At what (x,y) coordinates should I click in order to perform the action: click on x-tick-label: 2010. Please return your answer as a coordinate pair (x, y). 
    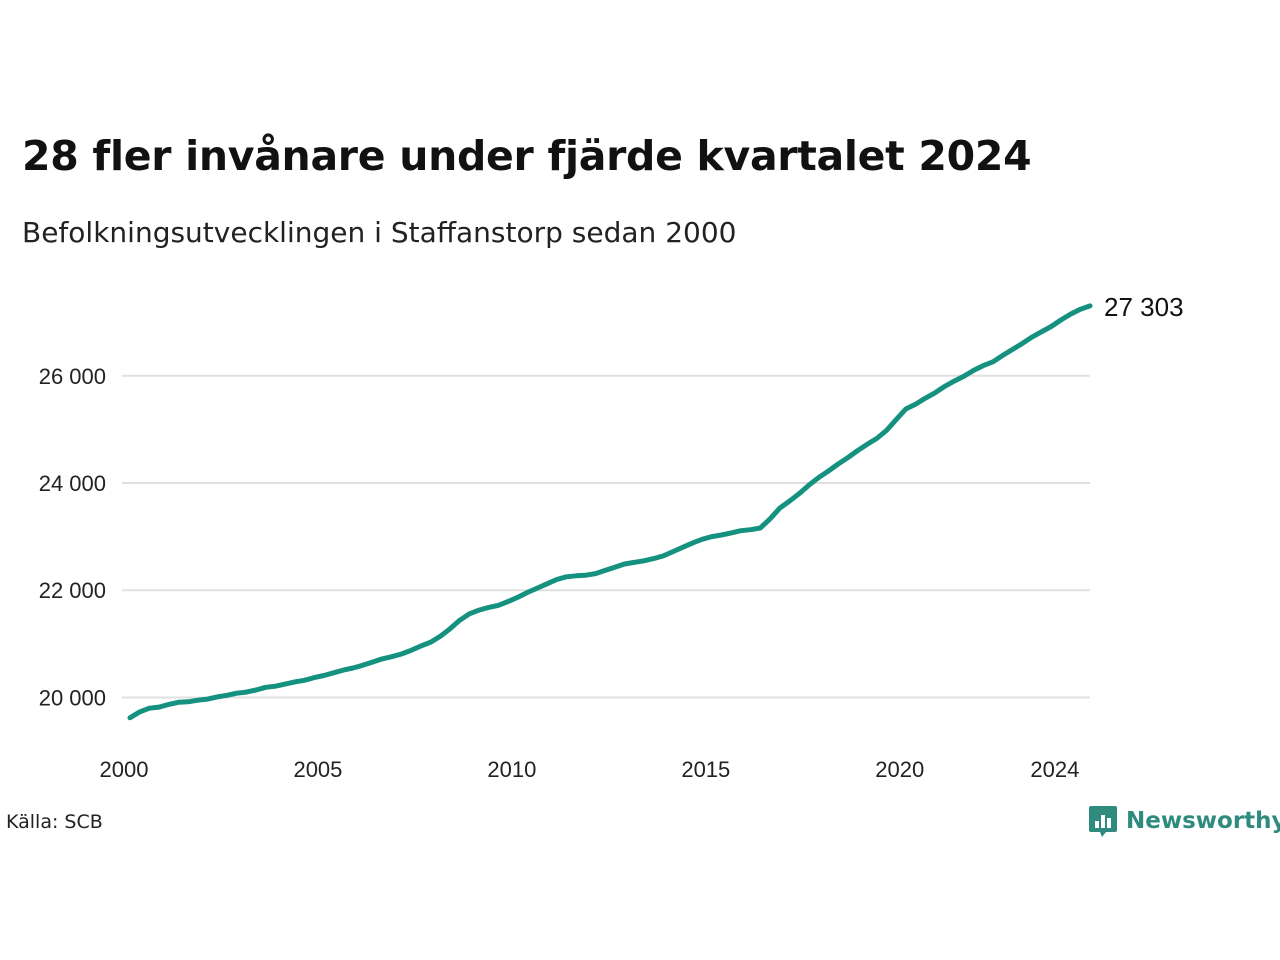
    Looking at the image, I should click on (511, 769).